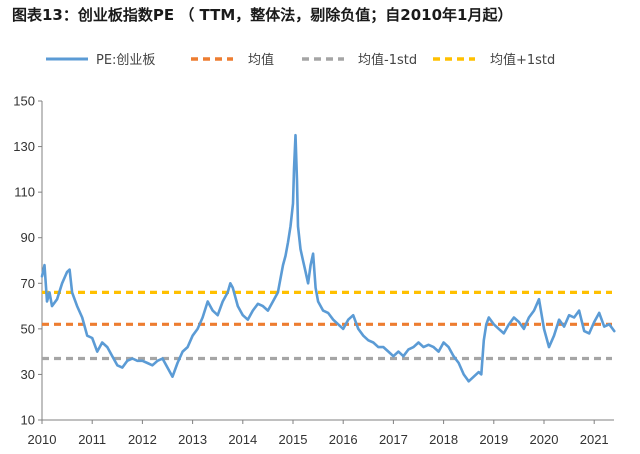  I want to click on y-tick-label: 150, so click(24, 101).